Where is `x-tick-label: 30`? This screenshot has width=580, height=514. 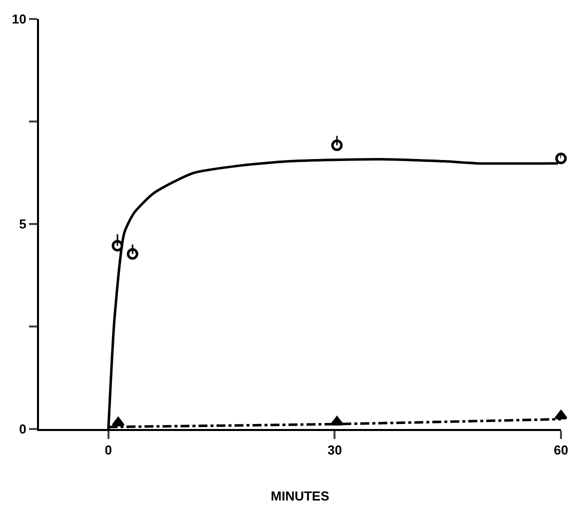 x-tick-label: 30 is located at coordinates (334, 450).